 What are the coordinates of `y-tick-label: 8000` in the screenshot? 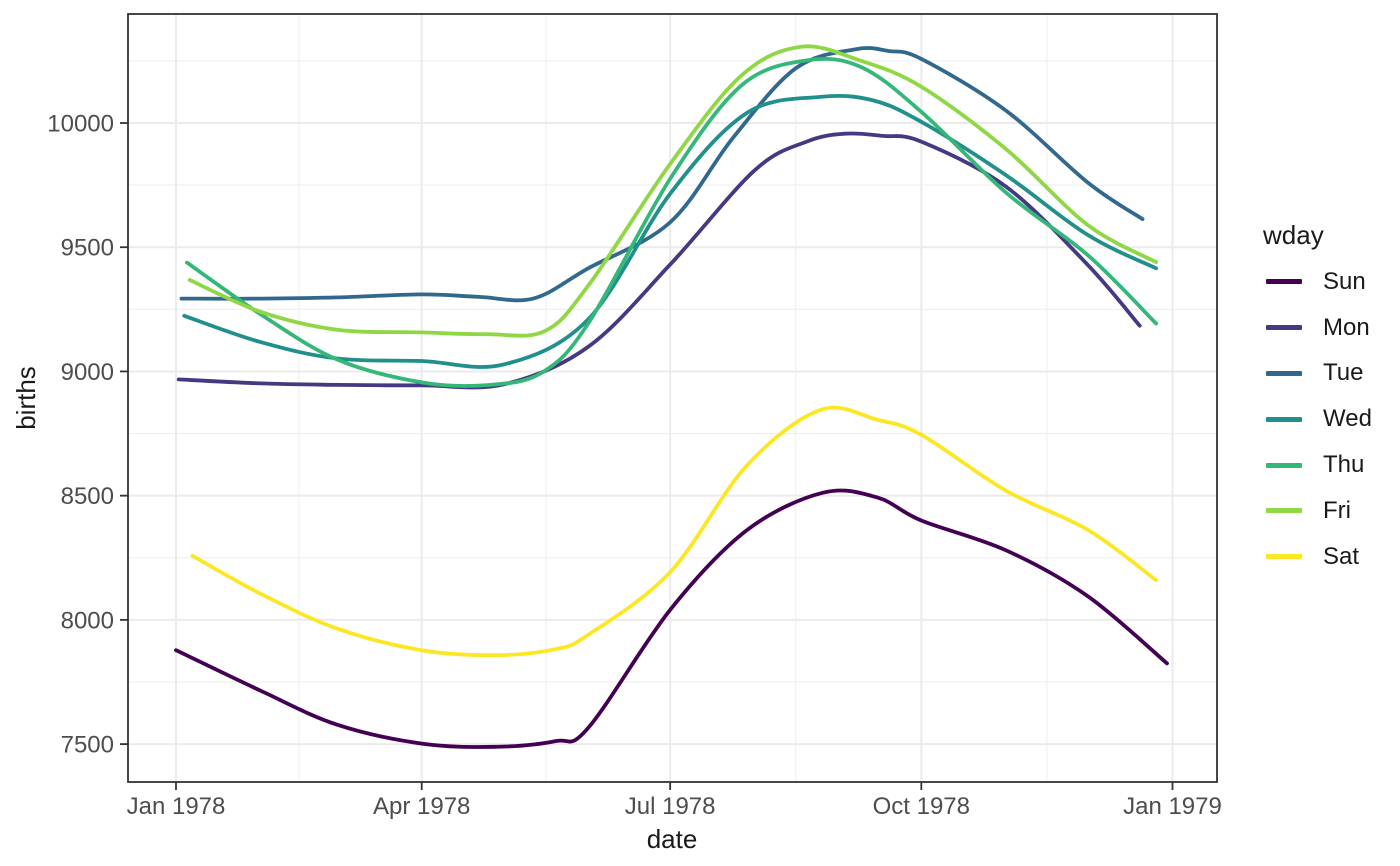 It's located at (87, 620).